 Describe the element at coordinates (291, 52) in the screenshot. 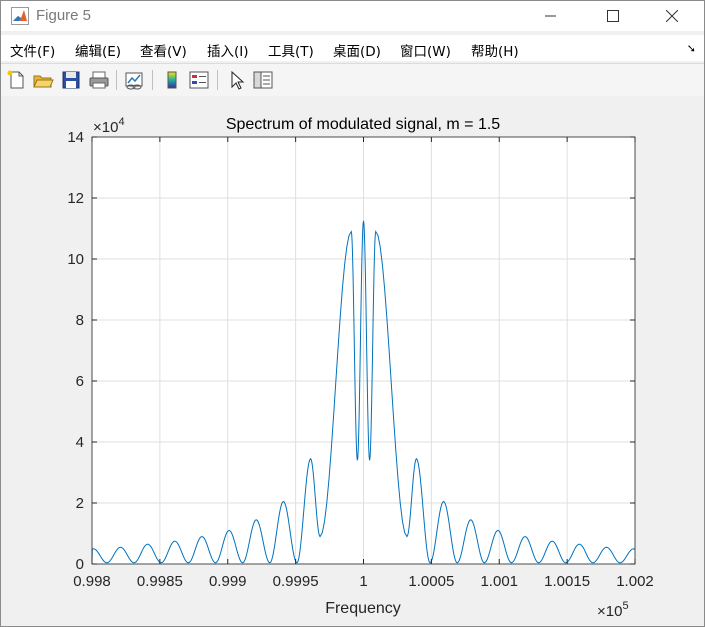

I see `menu-tools: 工具(T)` at that location.